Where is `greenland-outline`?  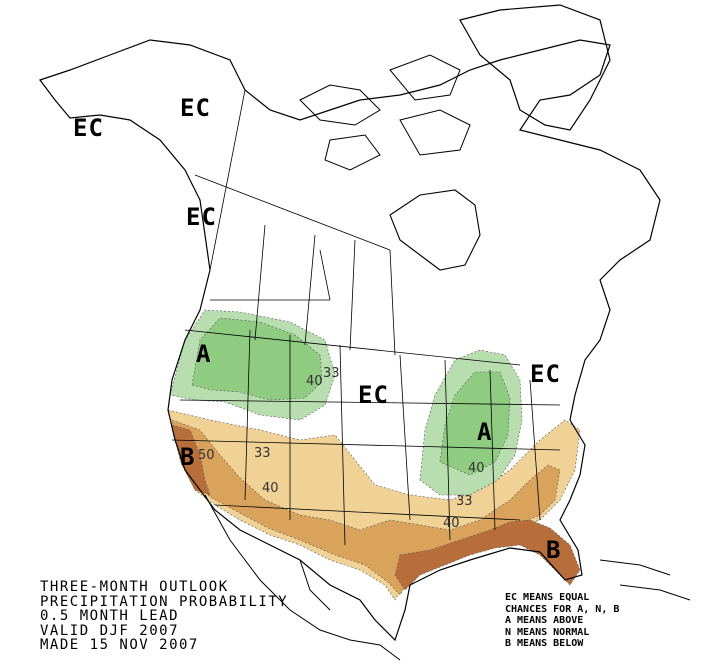 greenland-outline is located at coordinates (535, 67).